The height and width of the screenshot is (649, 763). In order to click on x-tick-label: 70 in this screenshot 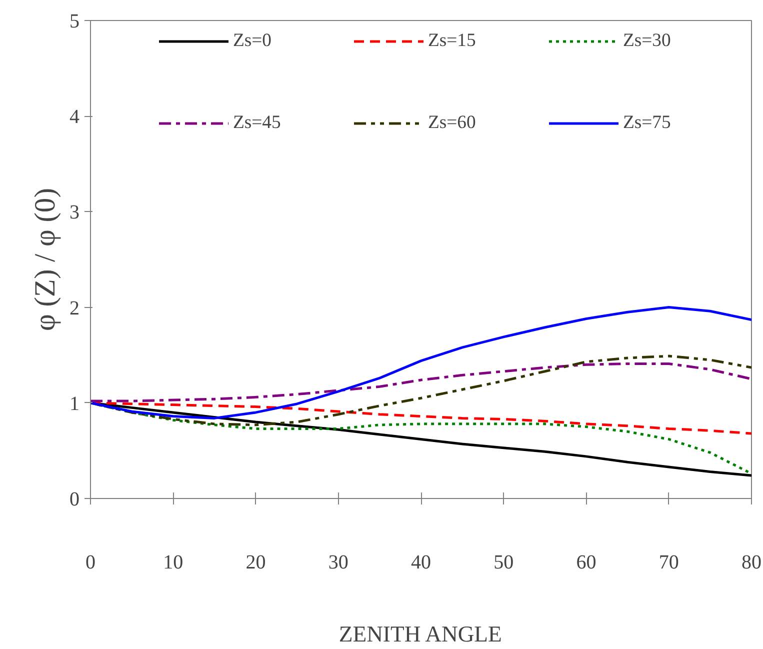, I will do `click(668, 563)`.